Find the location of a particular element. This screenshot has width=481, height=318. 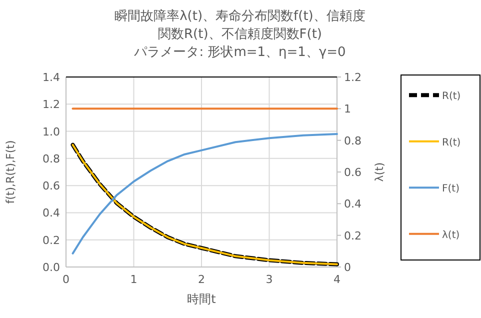

y2-tick-label: 0.6 is located at coordinates (353, 172).